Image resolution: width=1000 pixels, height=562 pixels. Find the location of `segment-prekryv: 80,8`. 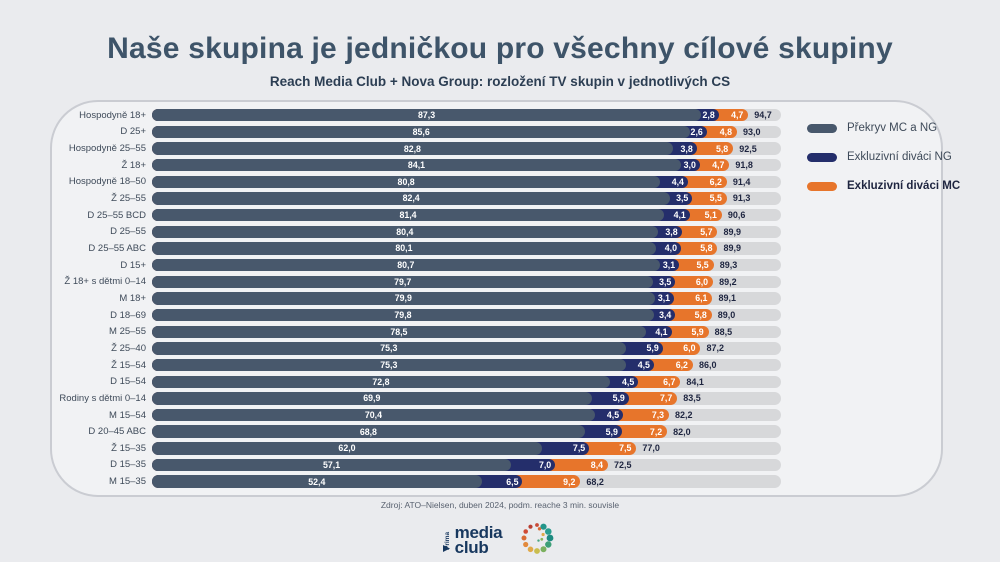

segment-prekryv: 80,8 is located at coordinates (406, 182).